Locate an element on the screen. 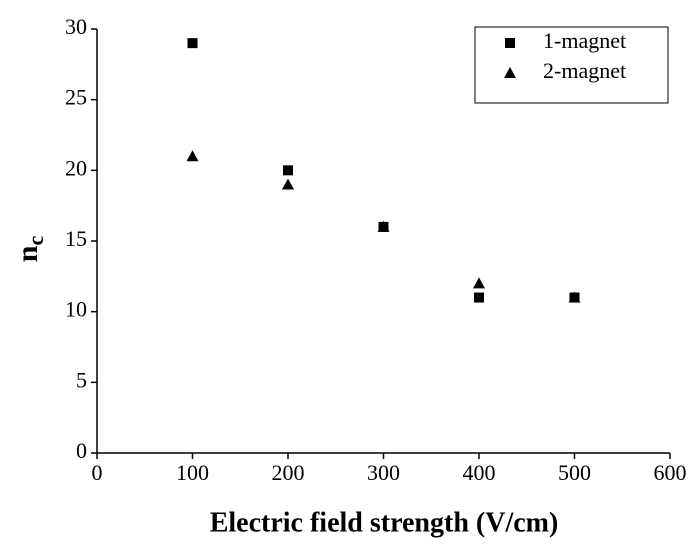  legend-label: 1-magnet is located at coordinates (584, 40).